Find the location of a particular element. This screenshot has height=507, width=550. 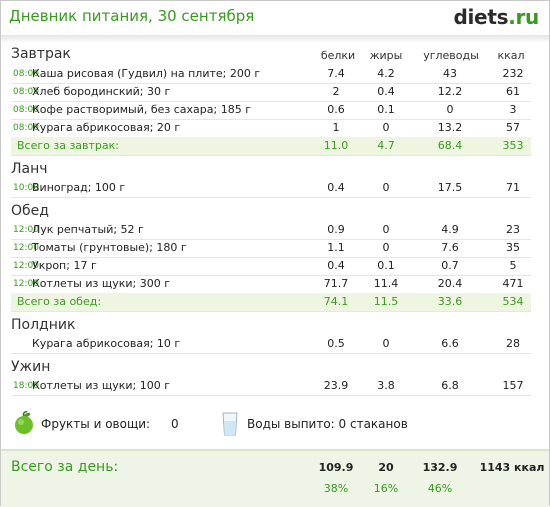

meal-title-lunch: Ланч is located at coordinates (29, 169).